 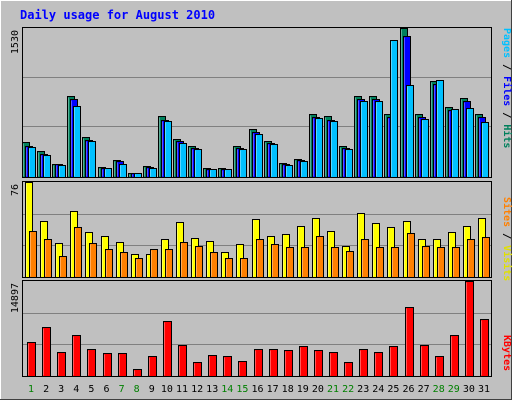 What do you see at coordinates (506, 136) in the screenshot?
I see `legend-hits: Hits` at bounding box center [506, 136].